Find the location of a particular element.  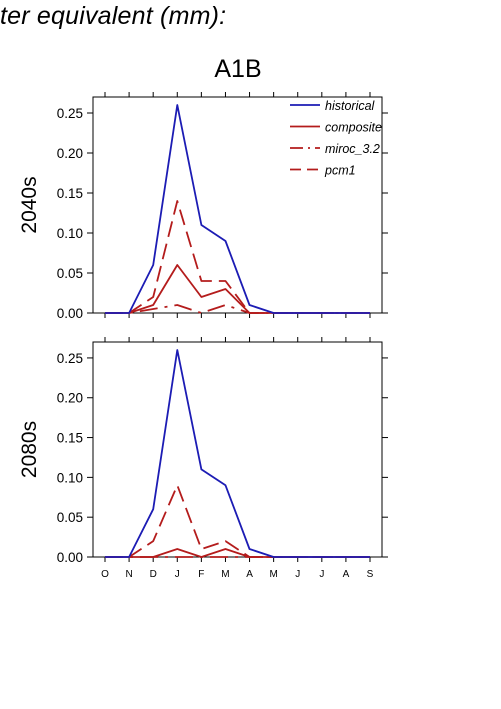

x-tick-label: O is located at coordinates (105, 574).